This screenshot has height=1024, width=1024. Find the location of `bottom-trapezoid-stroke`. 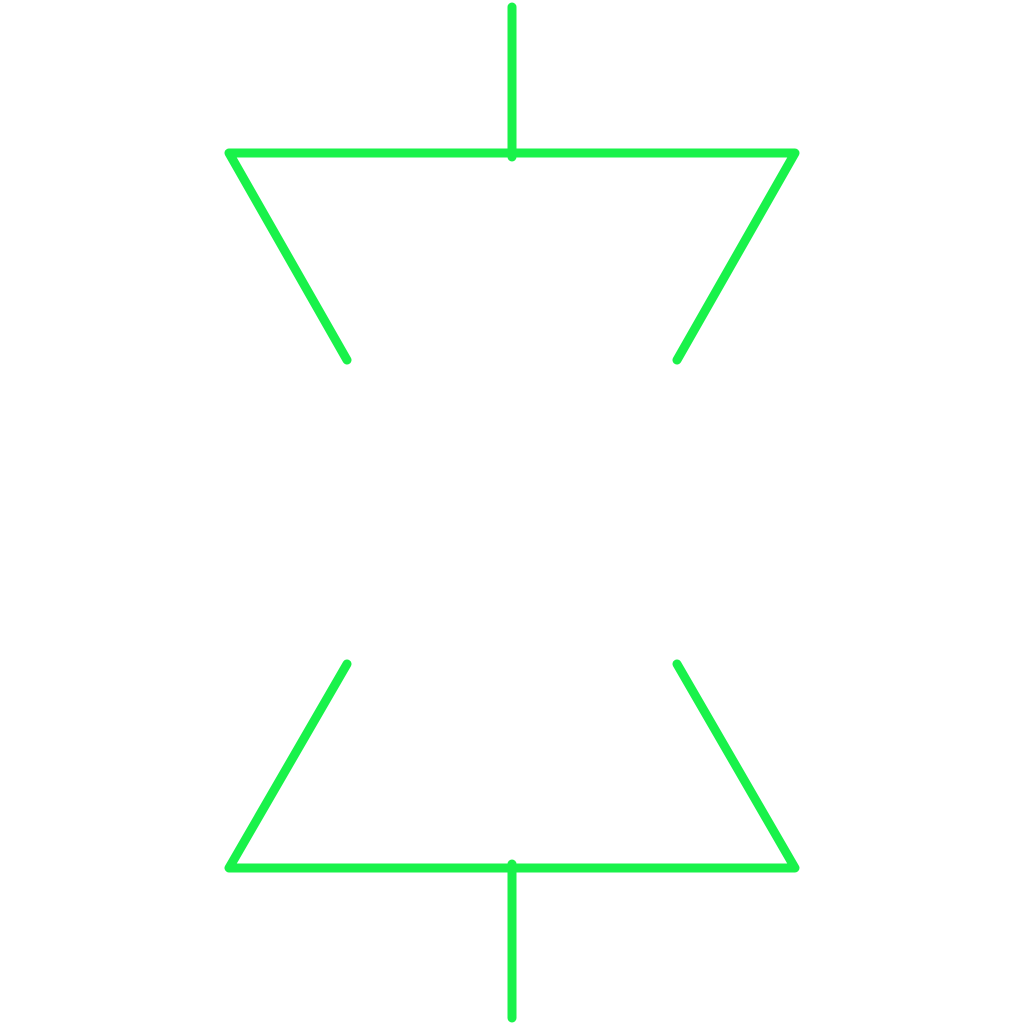

bottom-trapezoid-stroke is located at coordinates (512, 766).